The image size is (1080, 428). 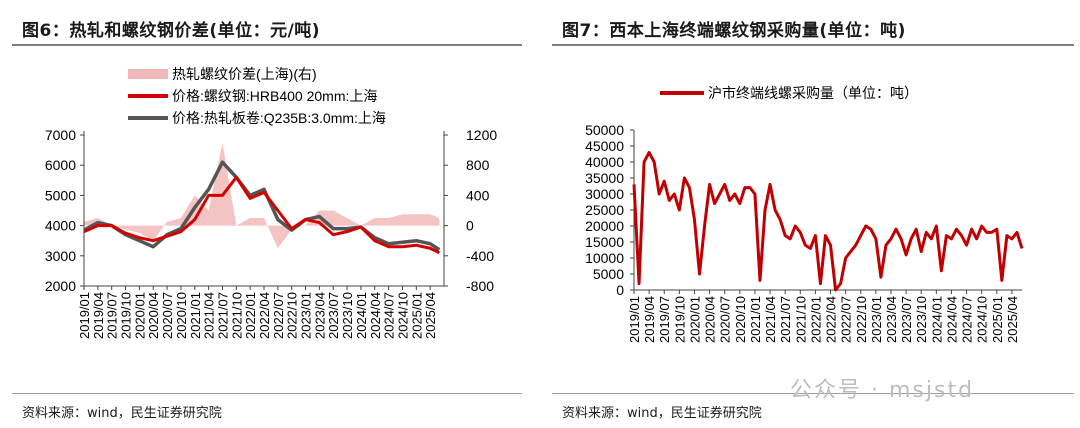 What do you see at coordinates (470, 226) in the screenshot?
I see `right-ytick-label: 0` at bounding box center [470, 226].